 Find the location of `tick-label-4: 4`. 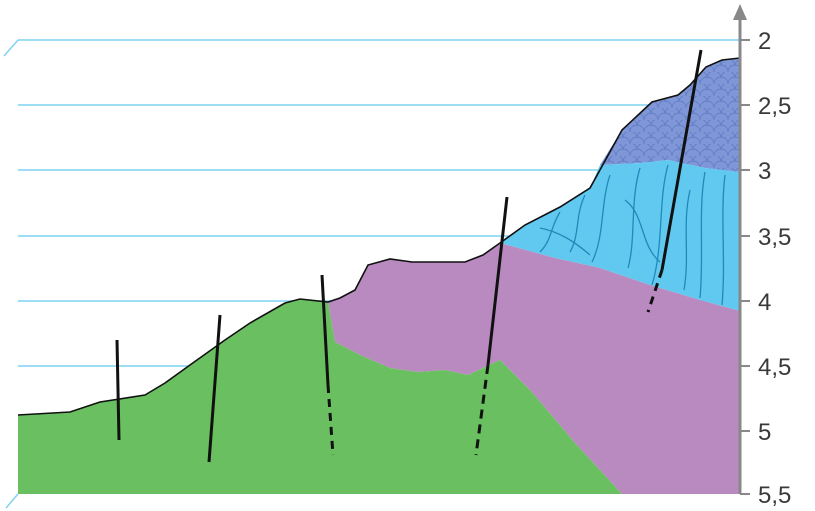

tick-label-4: 4 is located at coordinates (764, 302).